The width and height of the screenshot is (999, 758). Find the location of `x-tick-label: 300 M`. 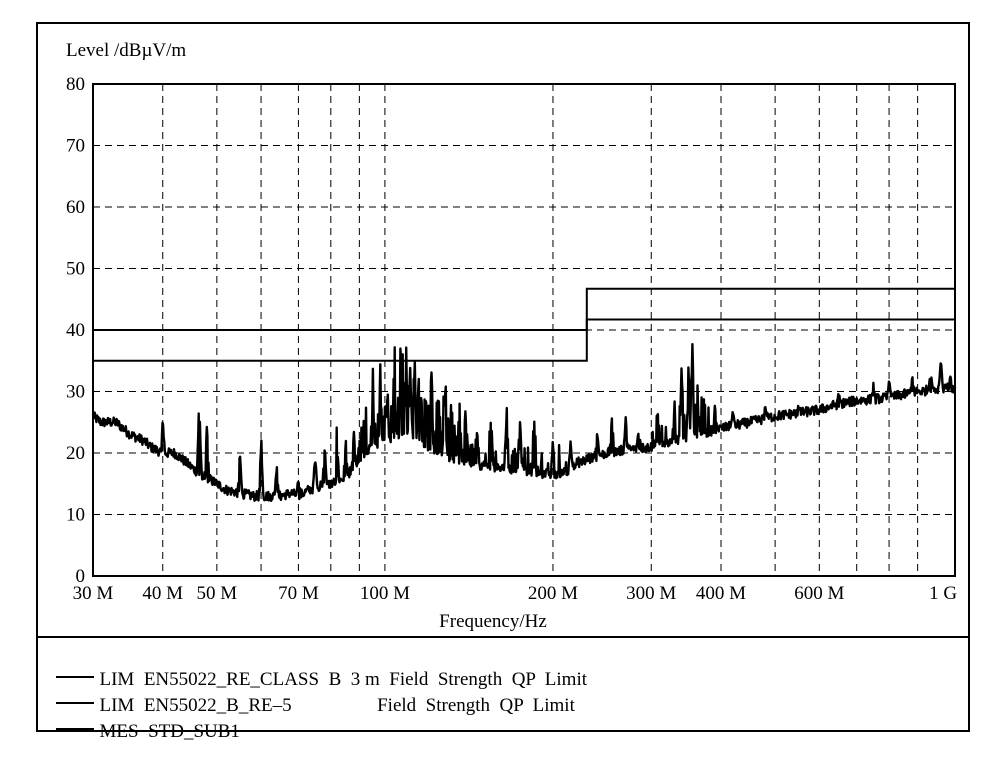

x-tick-label: 300 M is located at coordinates (651, 593).